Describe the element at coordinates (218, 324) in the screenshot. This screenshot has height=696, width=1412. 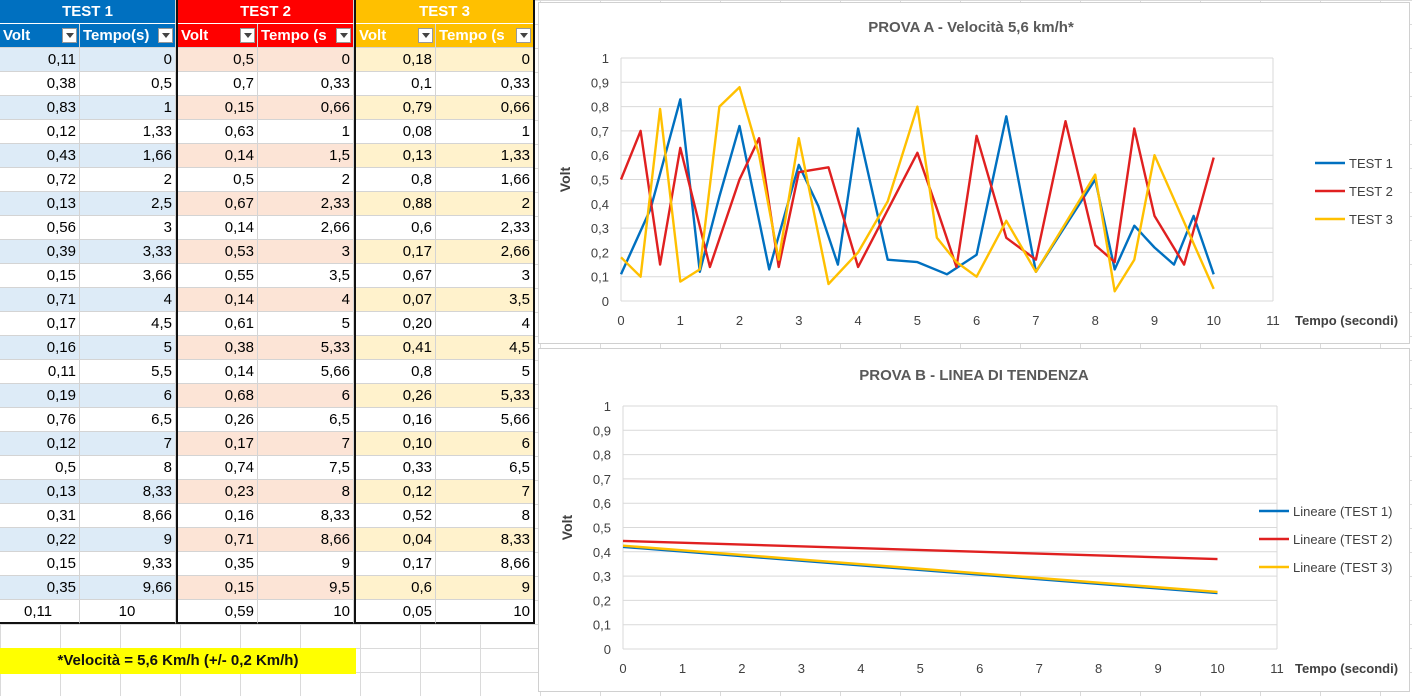
I see `volt-cell: 0,61` at that location.